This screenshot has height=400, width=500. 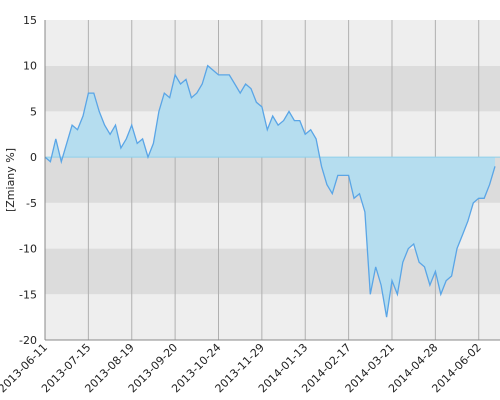 What do you see at coordinates (28, 249) in the screenshot?
I see `y-tick-label: -10` at bounding box center [28, 249].